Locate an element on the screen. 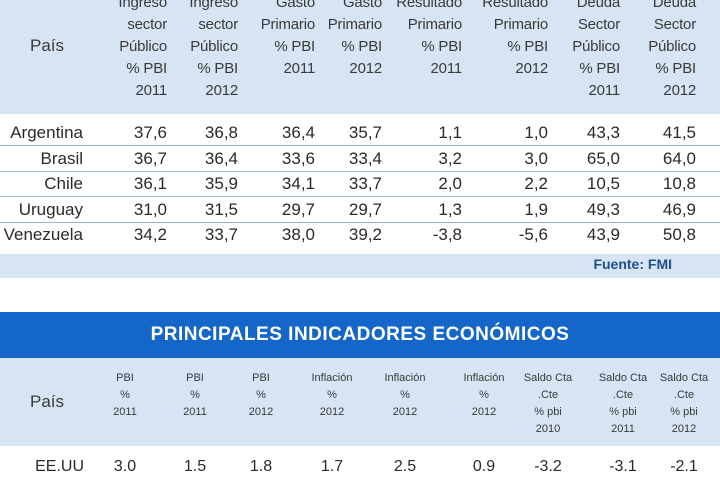 This screenshot has height=480, width=720. table-cell: 1,9 is located at coordinates (536, 209).